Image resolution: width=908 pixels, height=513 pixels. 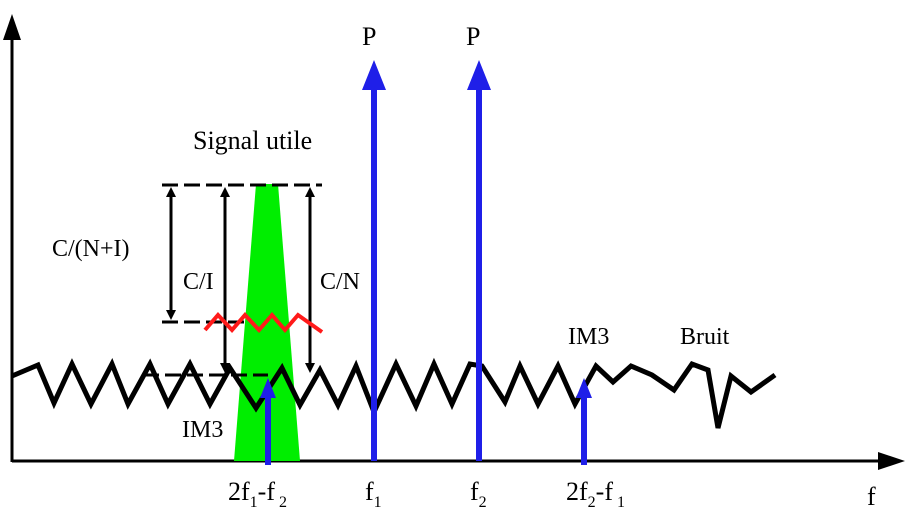 I want to click on carrier-f2-arrowhead, so click(x=479, y=75).